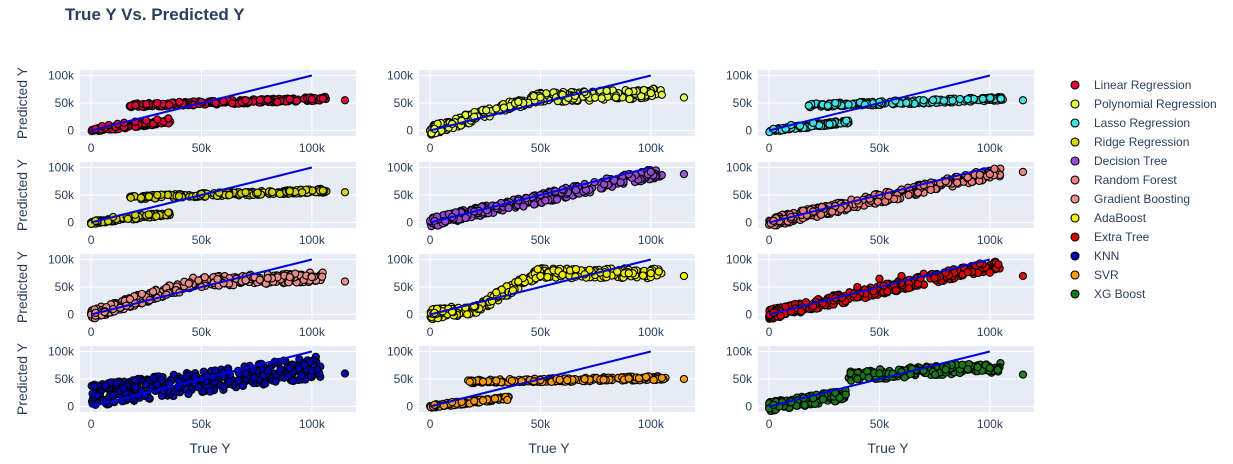 The width and height of the screenshot is (1233, 464). I want to click on subplot-polynomial-regression: 0 50k 100k 0 50k 100k, so click(541, 112).